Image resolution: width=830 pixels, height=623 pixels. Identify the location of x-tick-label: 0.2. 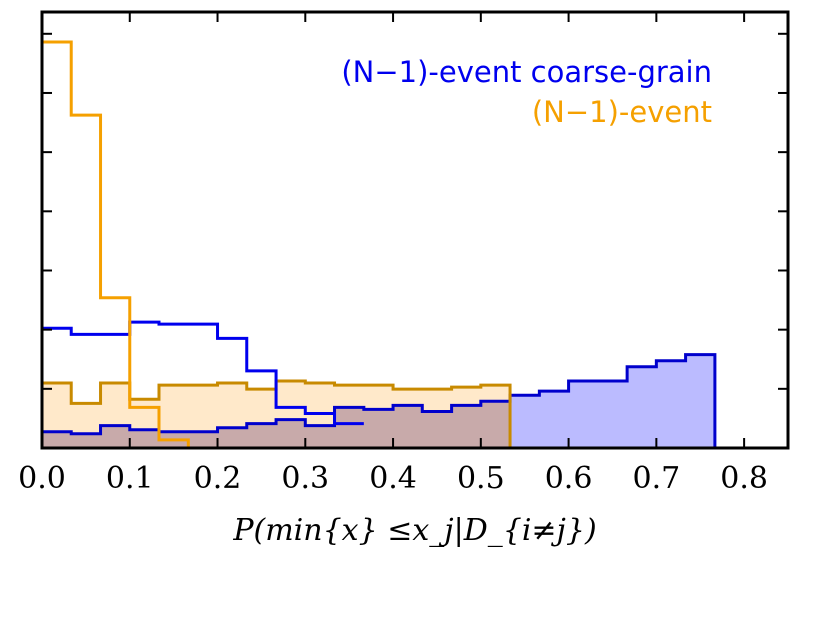
(218, 478).